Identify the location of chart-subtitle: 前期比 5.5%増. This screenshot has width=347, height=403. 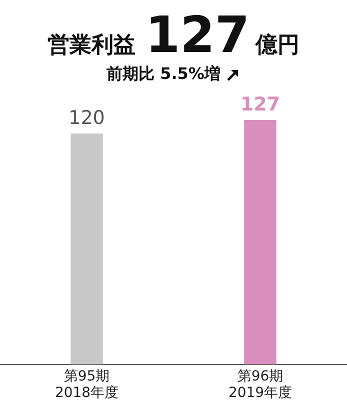
(163, 73).